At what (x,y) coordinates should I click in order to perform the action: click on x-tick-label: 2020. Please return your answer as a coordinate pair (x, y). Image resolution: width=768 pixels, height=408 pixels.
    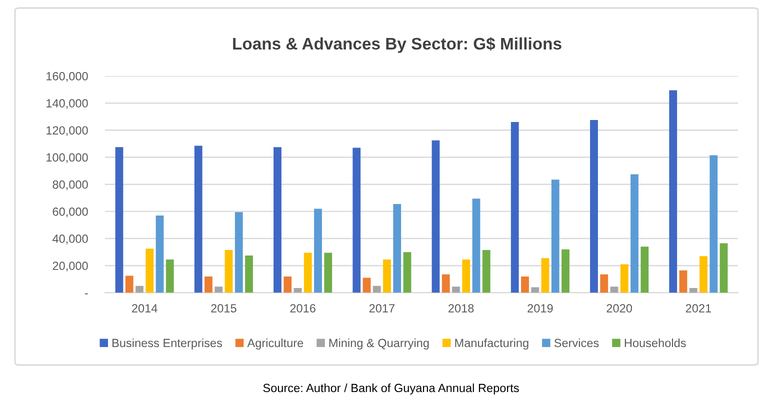
    Looking at the image, I should click on (619, 308).